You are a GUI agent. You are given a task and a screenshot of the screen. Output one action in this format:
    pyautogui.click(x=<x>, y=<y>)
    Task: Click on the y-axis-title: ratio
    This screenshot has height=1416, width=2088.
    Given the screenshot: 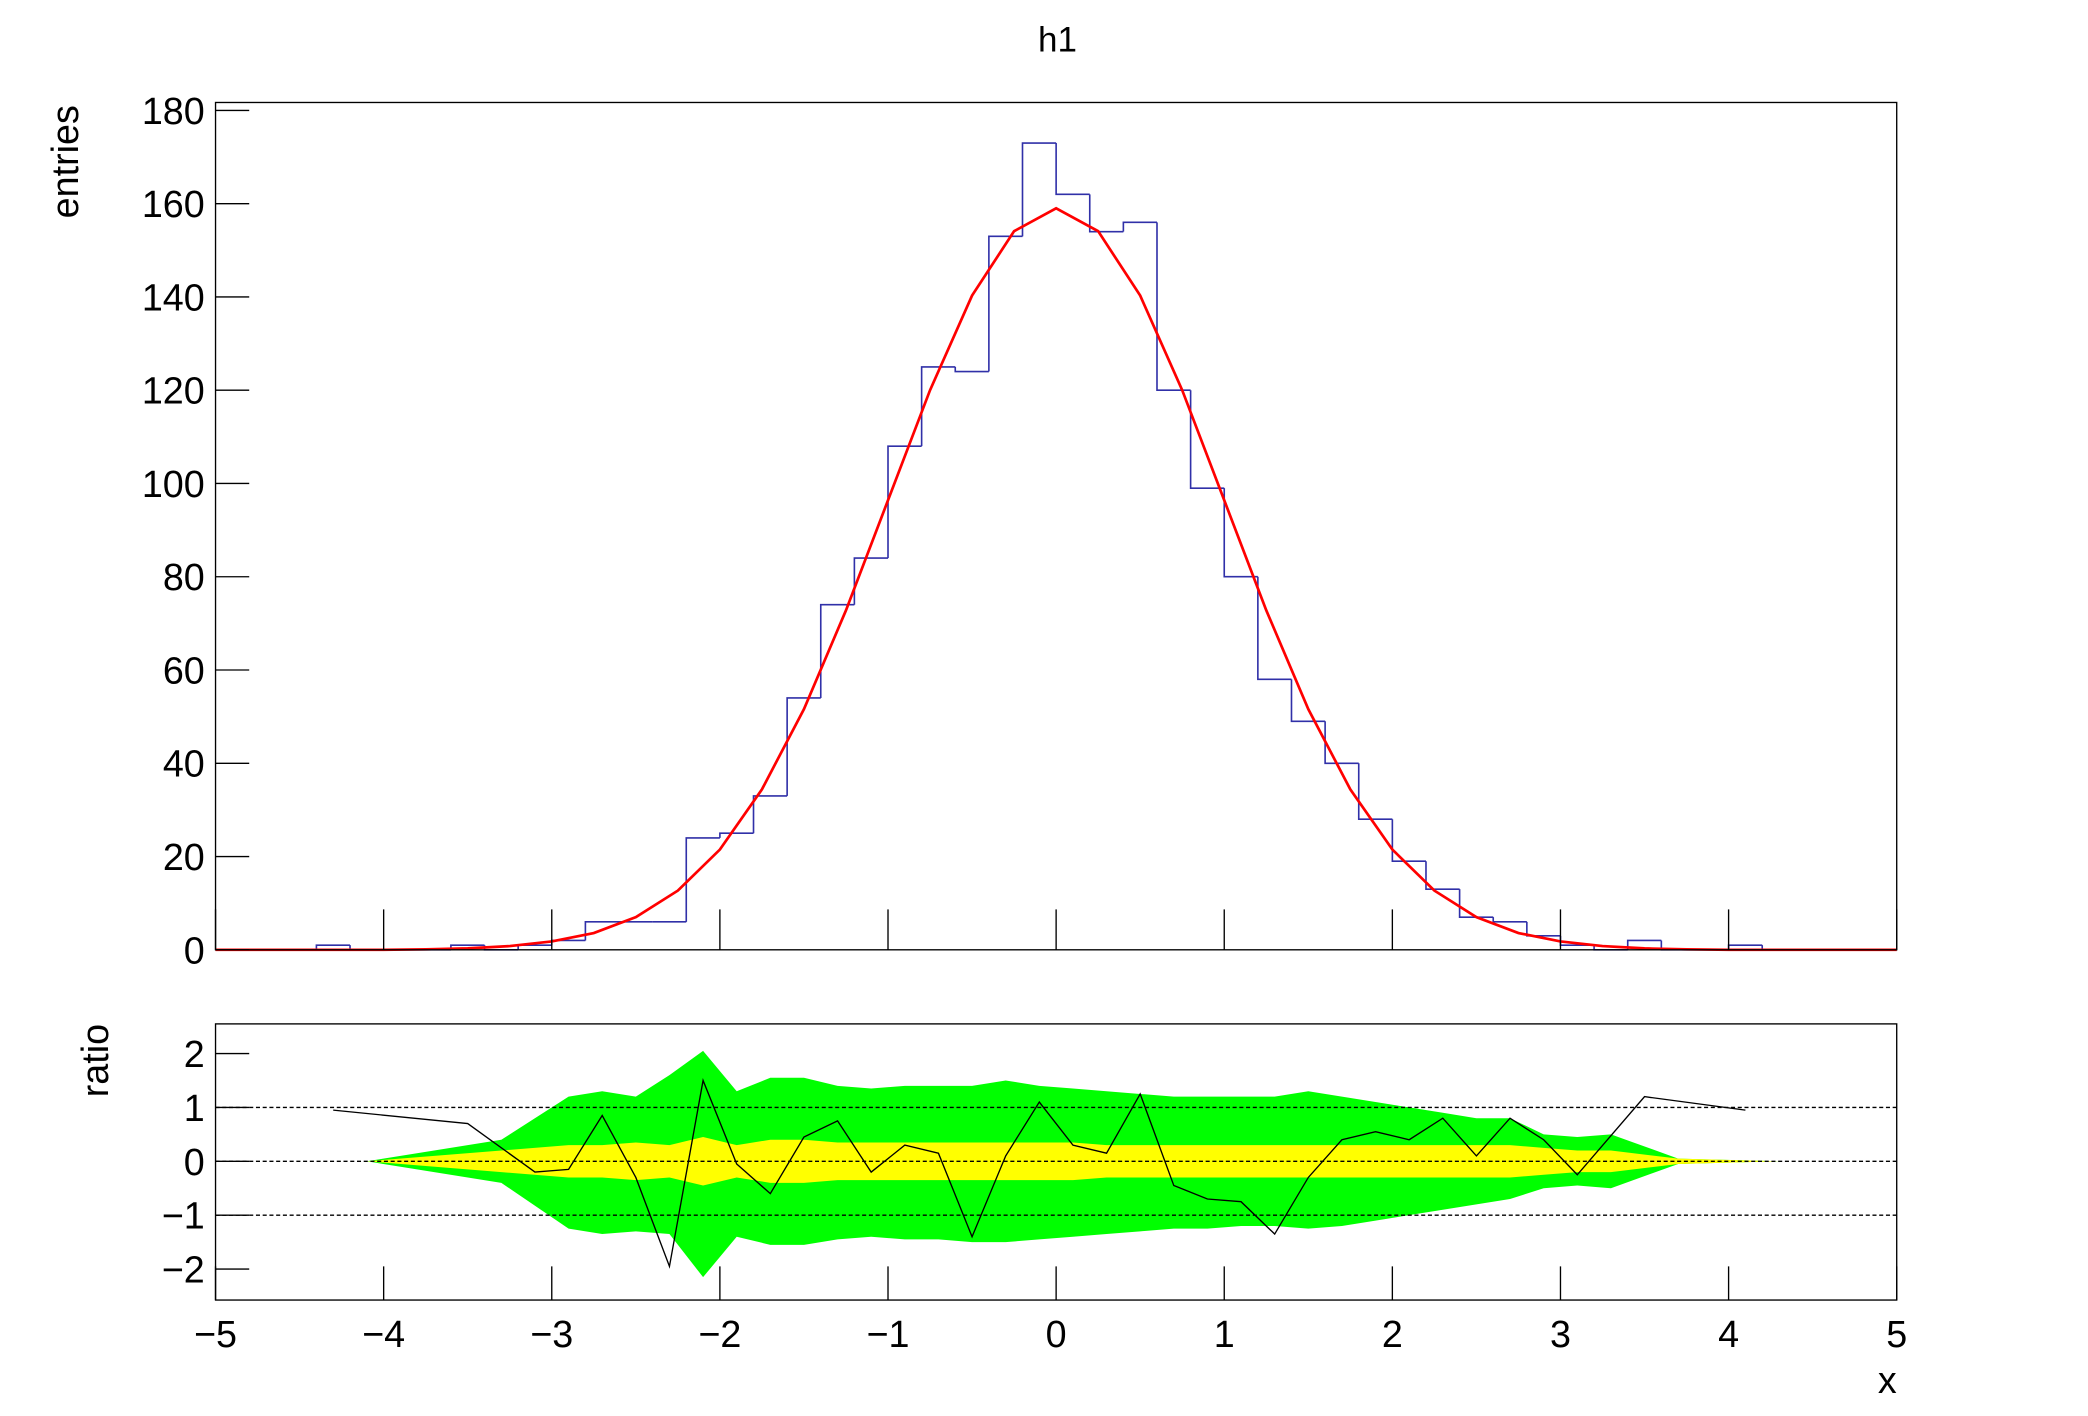 What is the action you would take?
    pyautogui.click(x=95, y=1060)
    